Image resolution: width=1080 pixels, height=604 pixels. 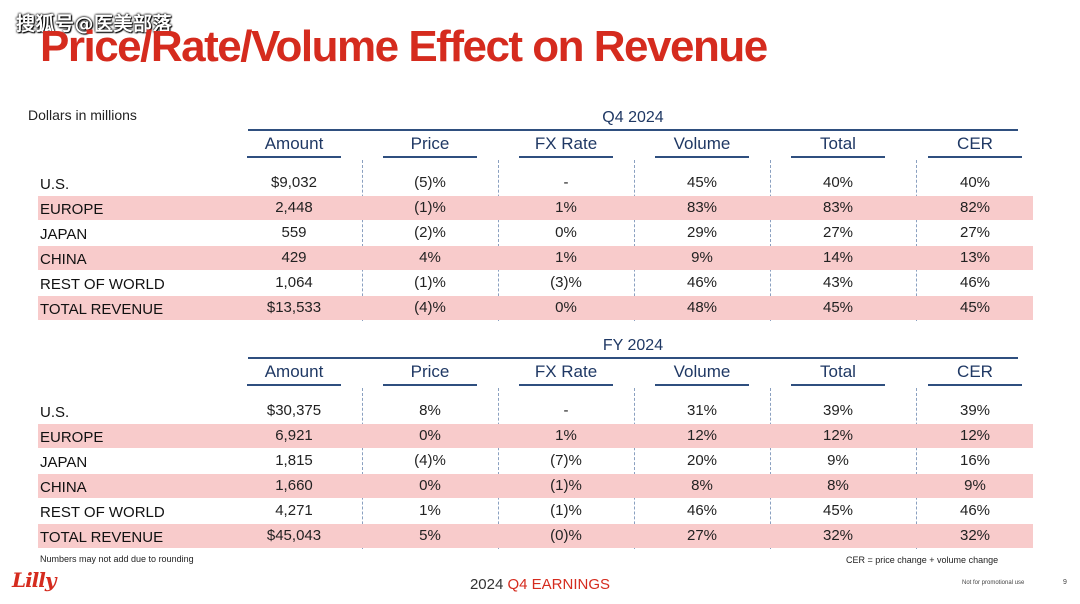 What do you see at coordinates (702, 410) in the screenshot?
I see `cell-volume: 31%` at bounding box center [702, 410].